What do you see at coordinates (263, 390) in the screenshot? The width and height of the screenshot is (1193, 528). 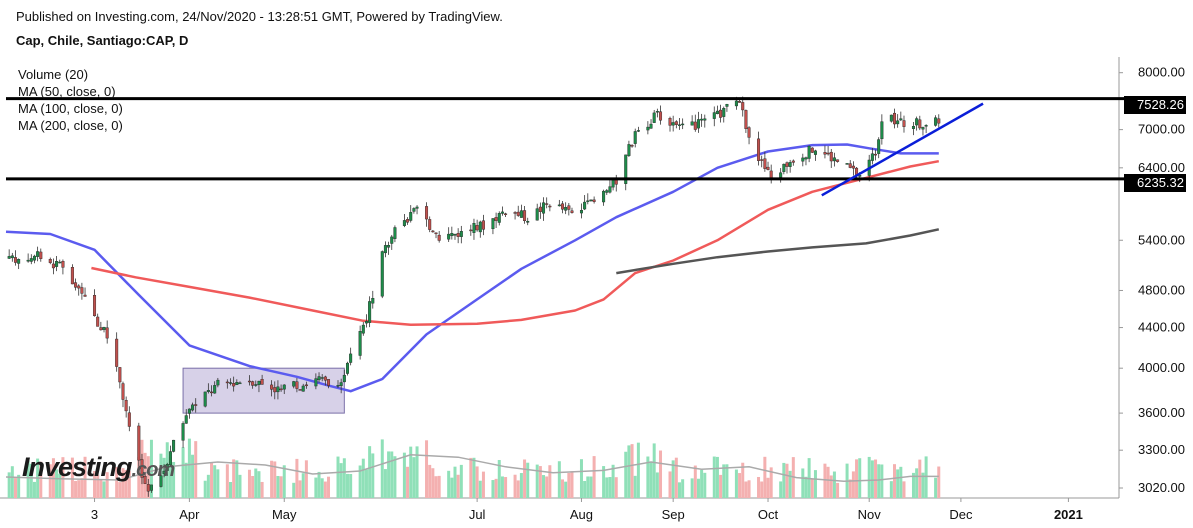 I see `consolidation-box` at bounding box center [263, 390].